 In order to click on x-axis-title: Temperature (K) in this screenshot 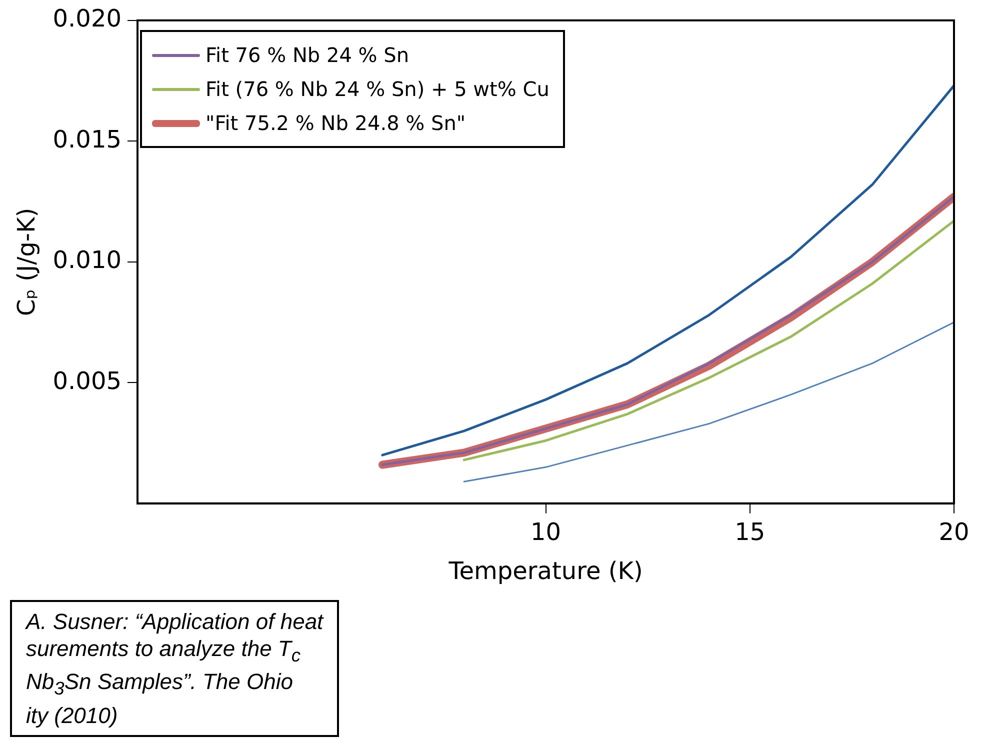, I will do `click(545, 570)`.